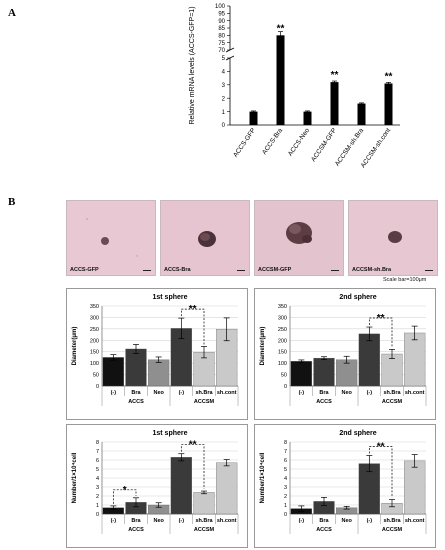 The height and width of the screenshot is (550, 445). I want to click on y-tick-label: 95, so click(221, 15).